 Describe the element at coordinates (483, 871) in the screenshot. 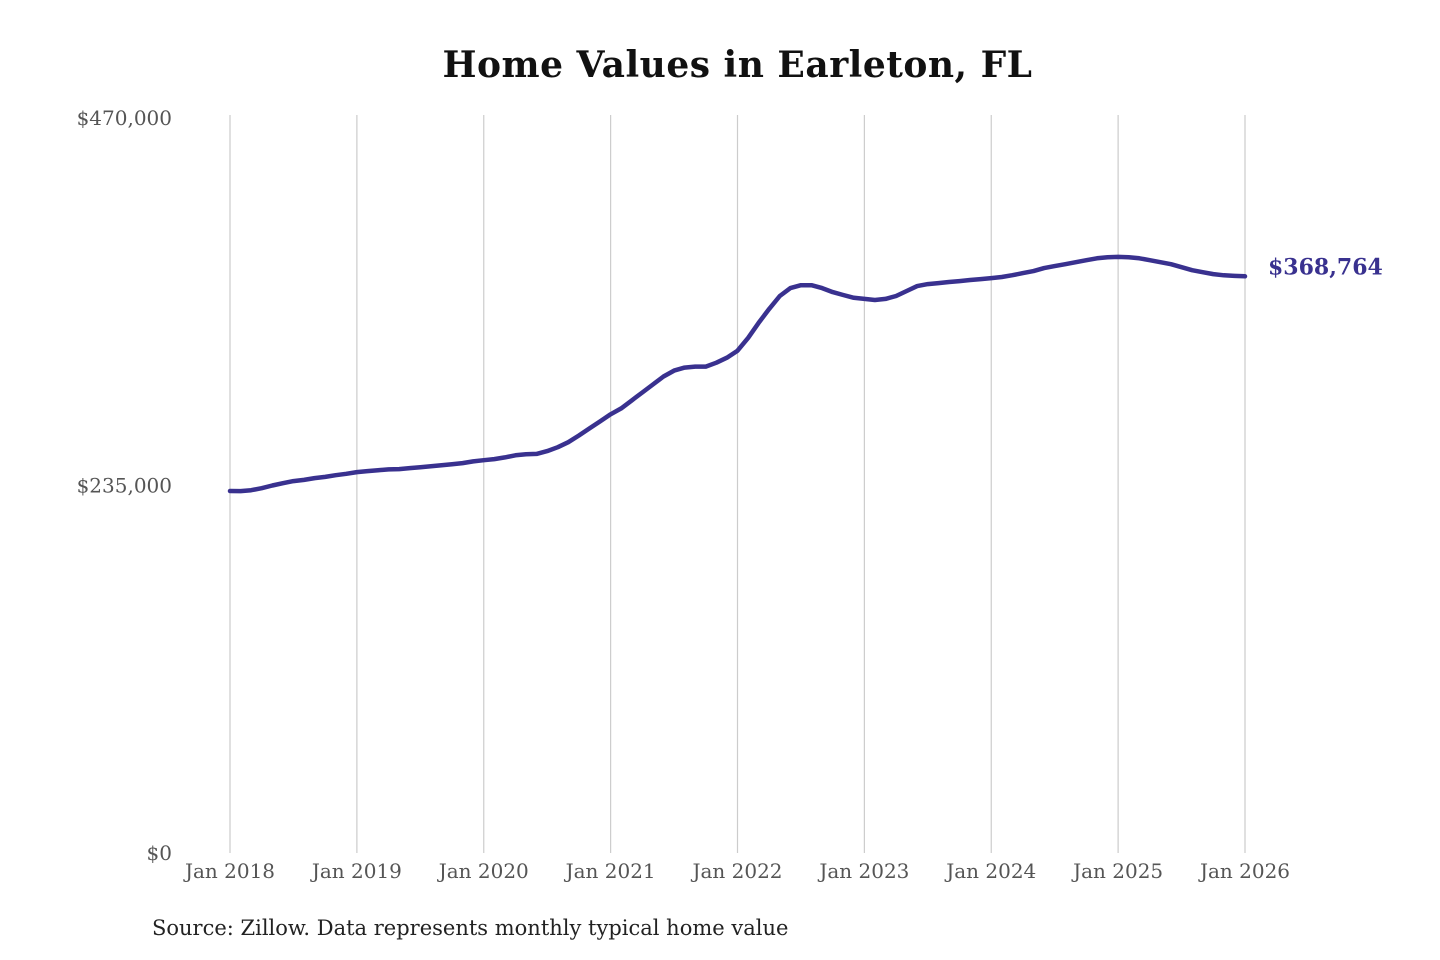

I see `x-tick-label: Jan 2020` at that location.